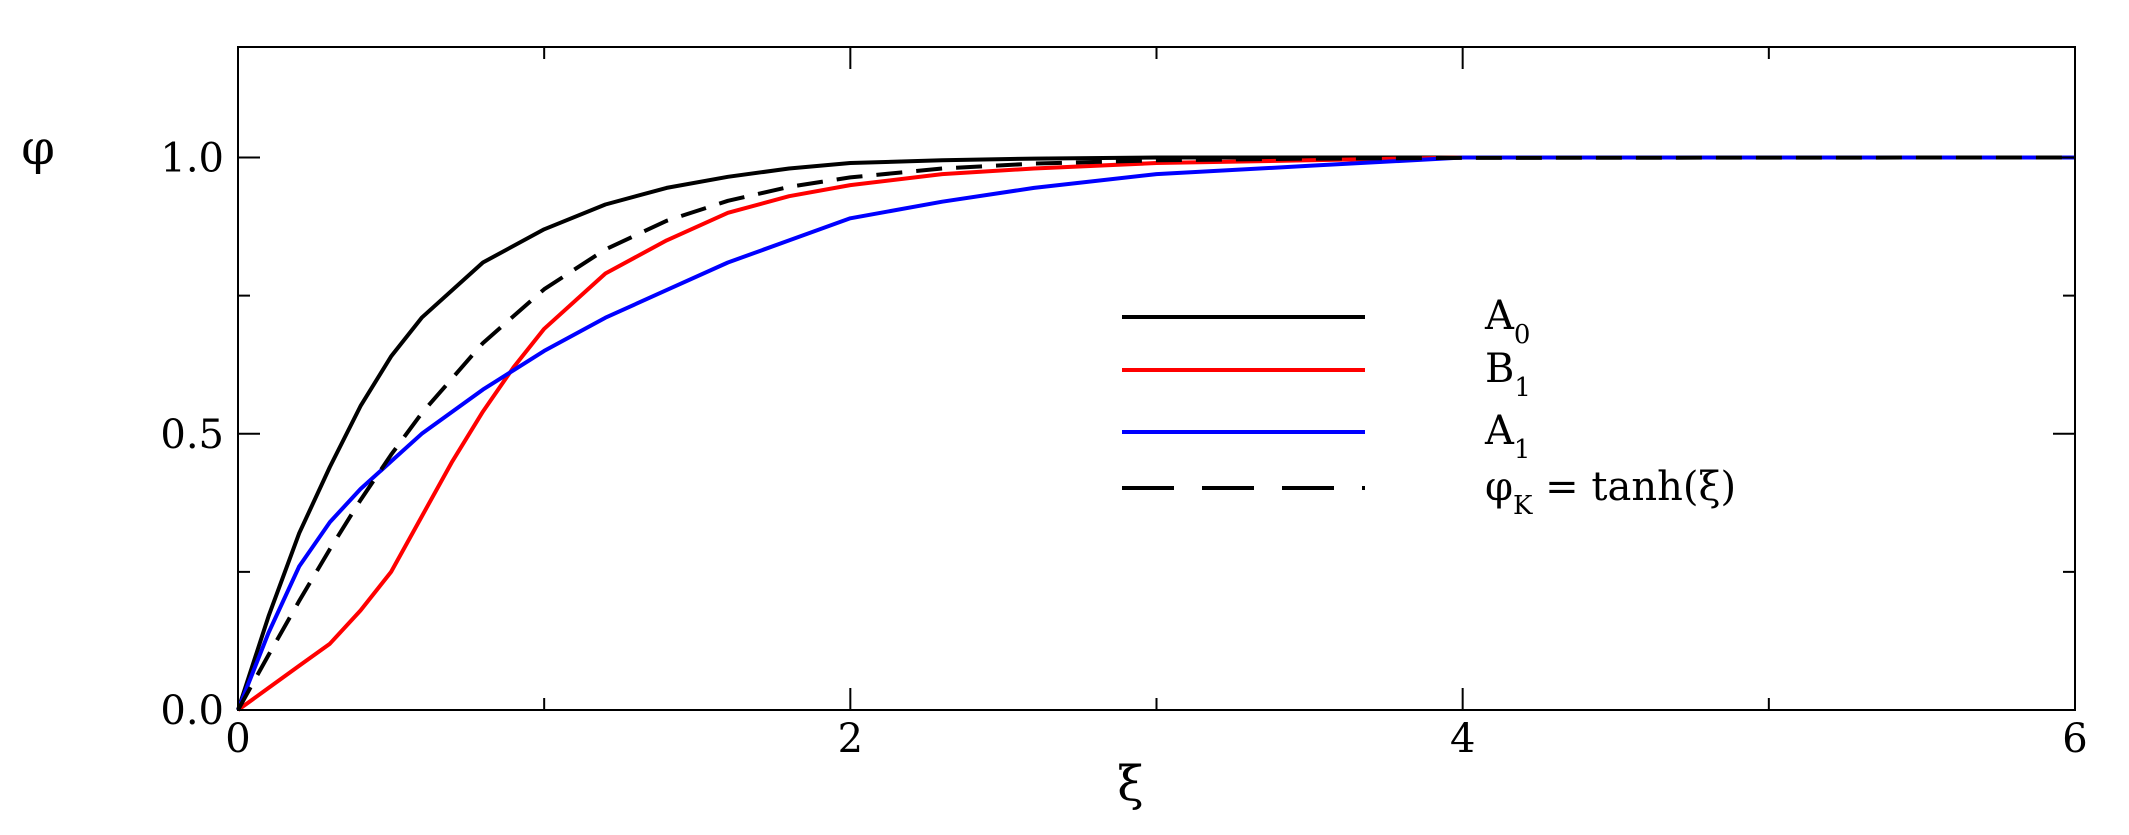  I want to click on y-axis-label: φ, so click(38, 148).